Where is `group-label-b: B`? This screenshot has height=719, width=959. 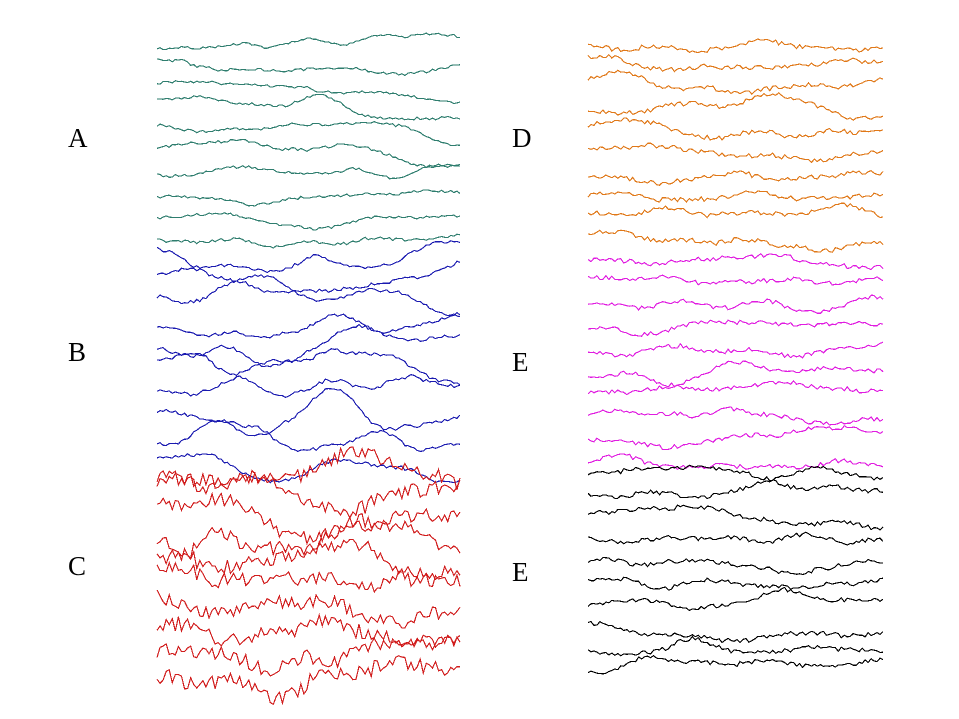 group-label-b: B is located at coordinates (77, 352).